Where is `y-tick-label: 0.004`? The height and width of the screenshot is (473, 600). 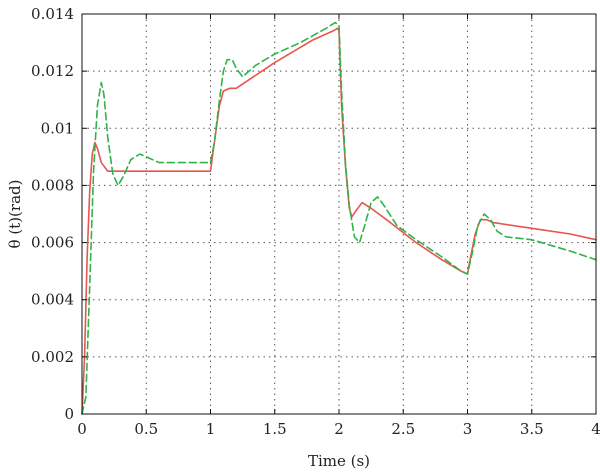
y-tick-label: 0.004 is located at coordinates (52, 300).